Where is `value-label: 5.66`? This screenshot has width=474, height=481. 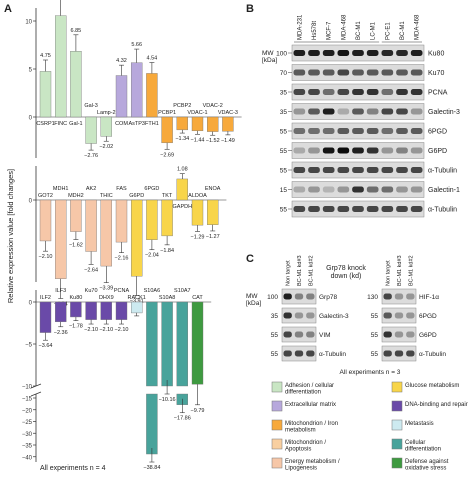
value-label: 5.66 is located at coordinates (136, 45).